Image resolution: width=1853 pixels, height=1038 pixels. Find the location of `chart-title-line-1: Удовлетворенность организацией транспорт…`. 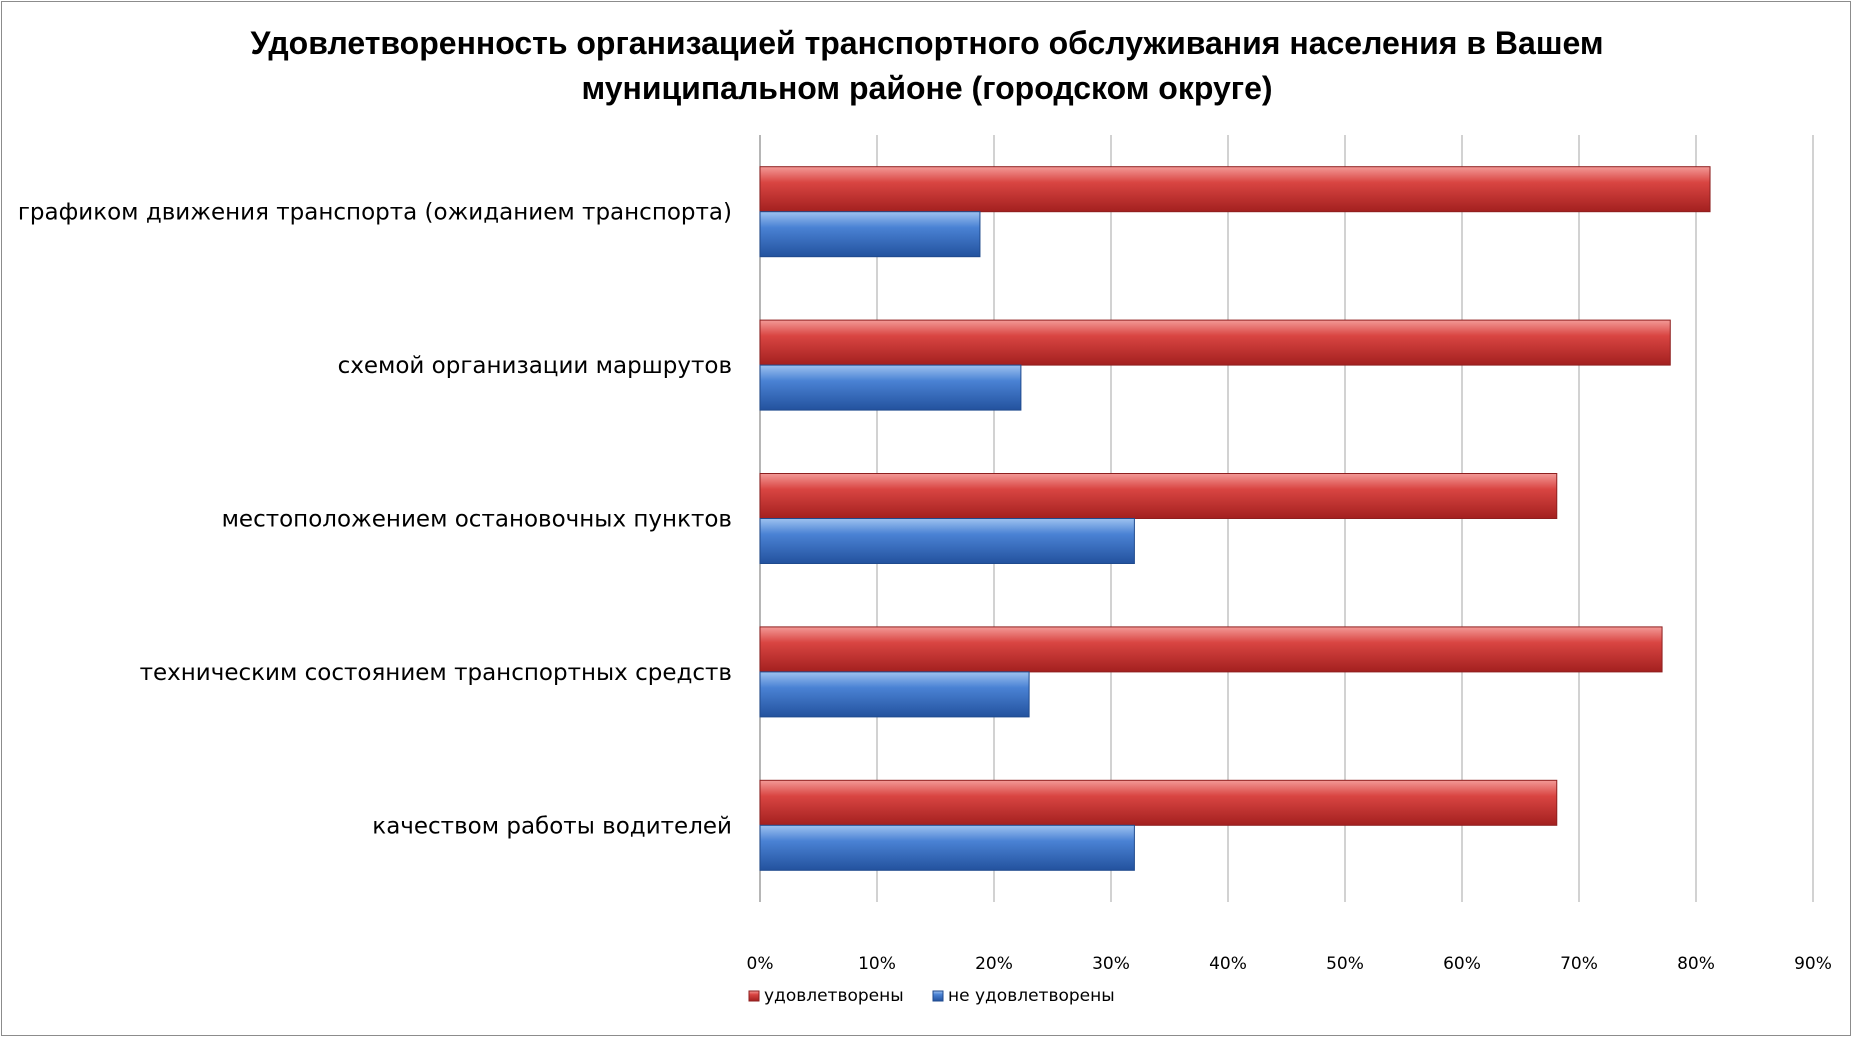

chart-title-line-1: Удовлетворенность организацией транспорт… is located at coordinates (926, 43).